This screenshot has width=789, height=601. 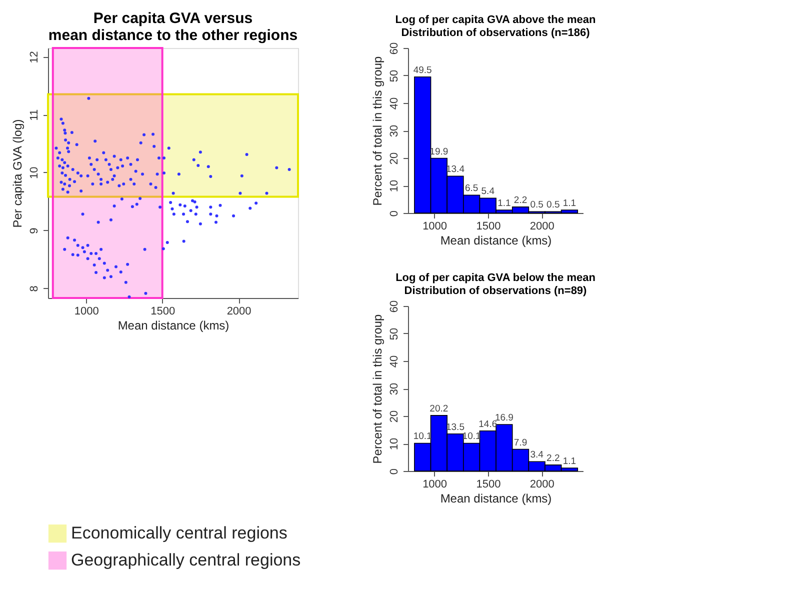 I want to click on data-label: 5.4, so click(x=487, y=192).